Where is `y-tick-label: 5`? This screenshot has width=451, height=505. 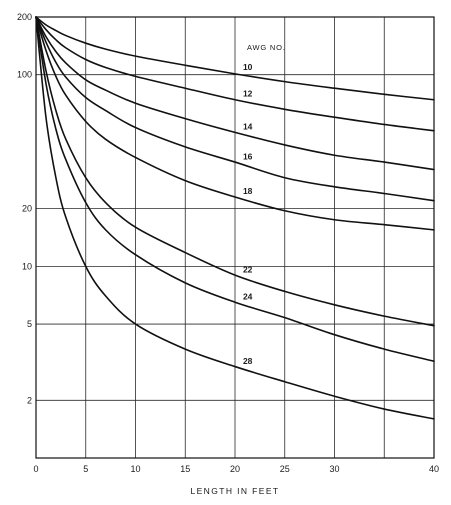
y-tick-label: 5 is located at coordinates (29, 324).